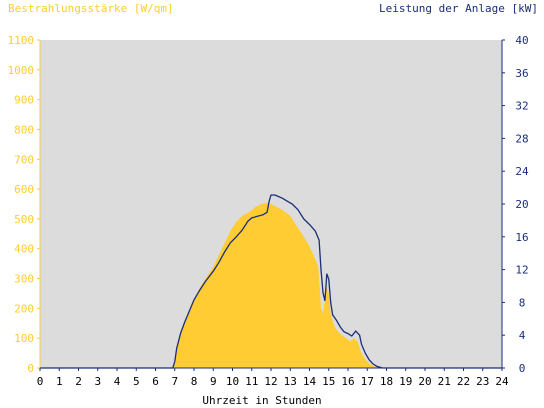  Describe the element at coordinates (24, 219) in the screenshot. I see `left-tick-label: 500` at that location.